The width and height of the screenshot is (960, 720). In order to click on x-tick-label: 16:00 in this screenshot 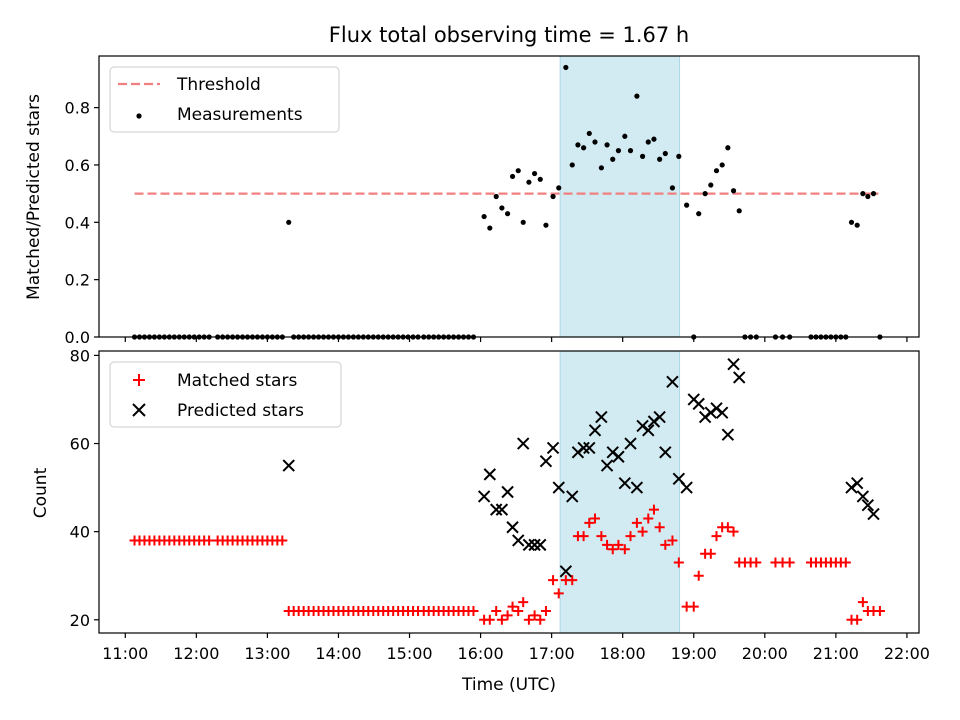, I will do `click(481, 653)`.